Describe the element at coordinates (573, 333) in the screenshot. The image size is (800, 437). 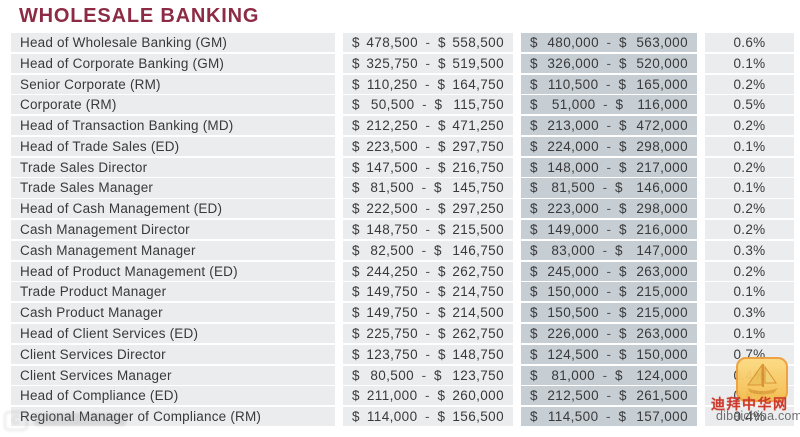
I see `salary-min: 226,000` at that location.